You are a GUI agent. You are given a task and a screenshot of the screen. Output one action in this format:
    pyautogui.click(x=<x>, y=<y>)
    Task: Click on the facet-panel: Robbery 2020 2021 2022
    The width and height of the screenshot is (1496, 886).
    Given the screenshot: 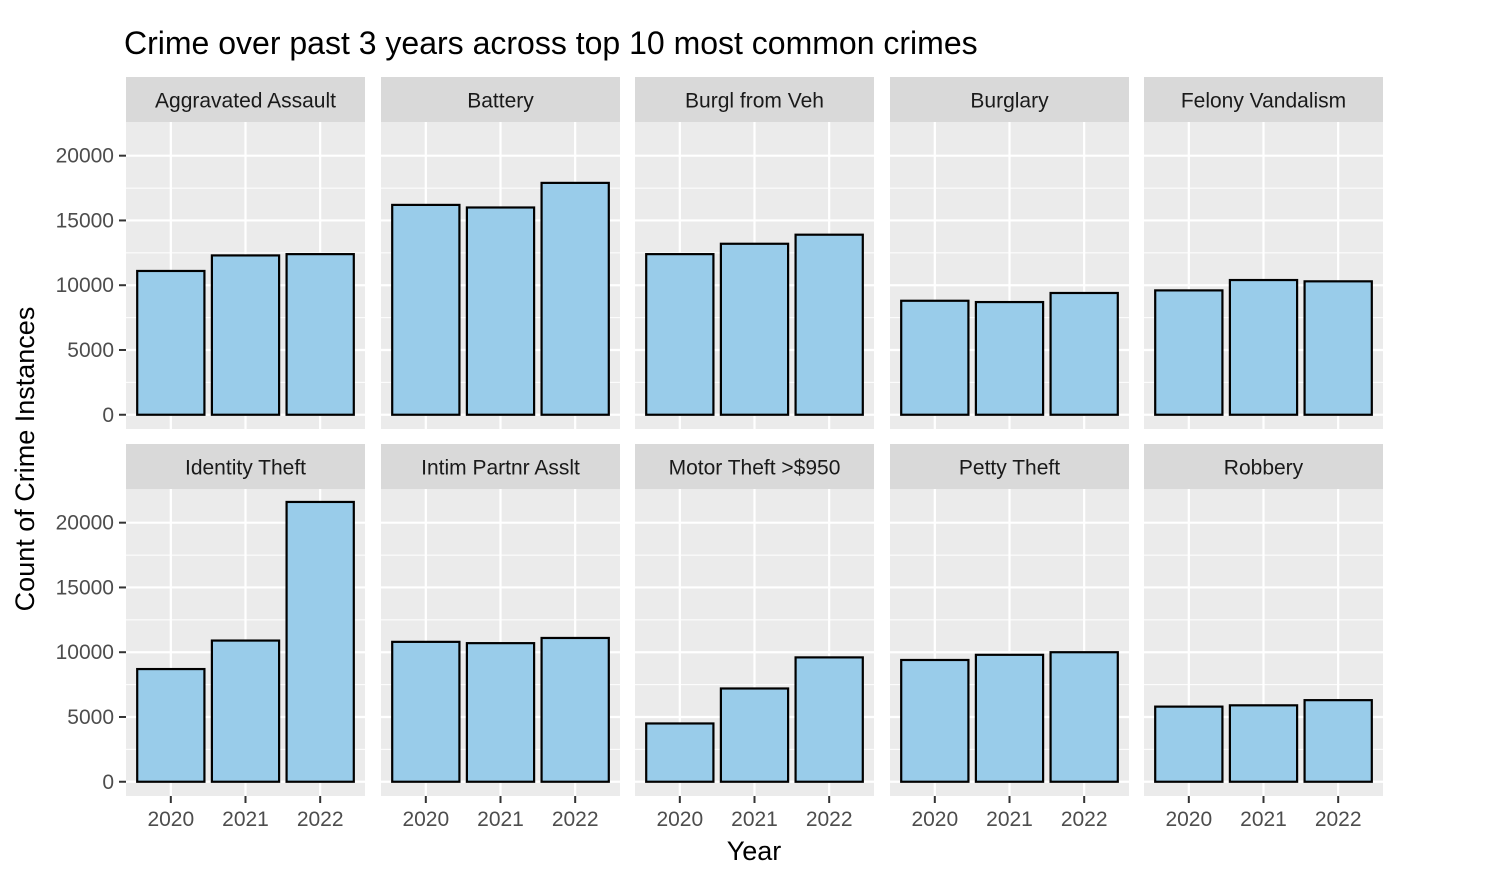 What is the action you would take?
    pyautogui.click(x=1263, y=637)
    